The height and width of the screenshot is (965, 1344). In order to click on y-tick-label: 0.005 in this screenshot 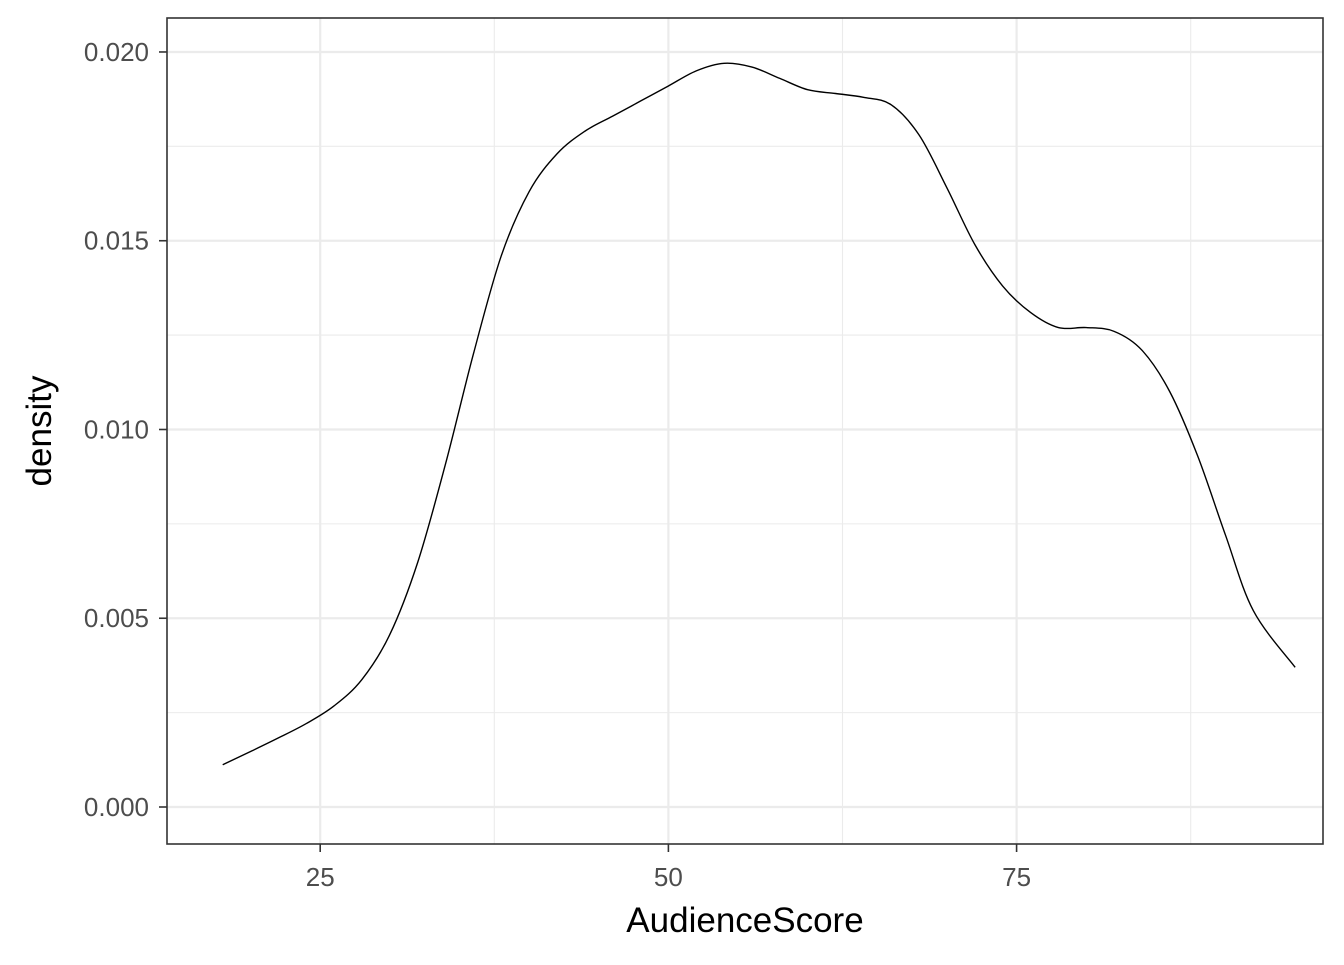, I will do `click(116, 618)`.